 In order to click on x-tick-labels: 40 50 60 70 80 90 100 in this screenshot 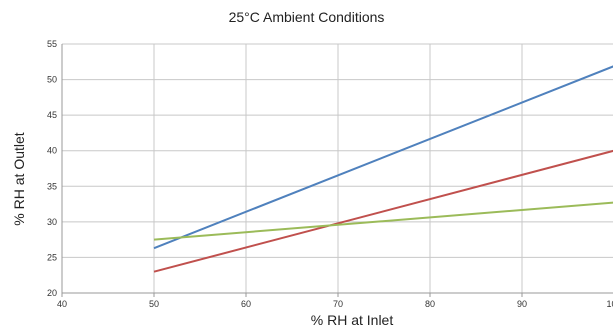, I will do `click(335, 304)`.